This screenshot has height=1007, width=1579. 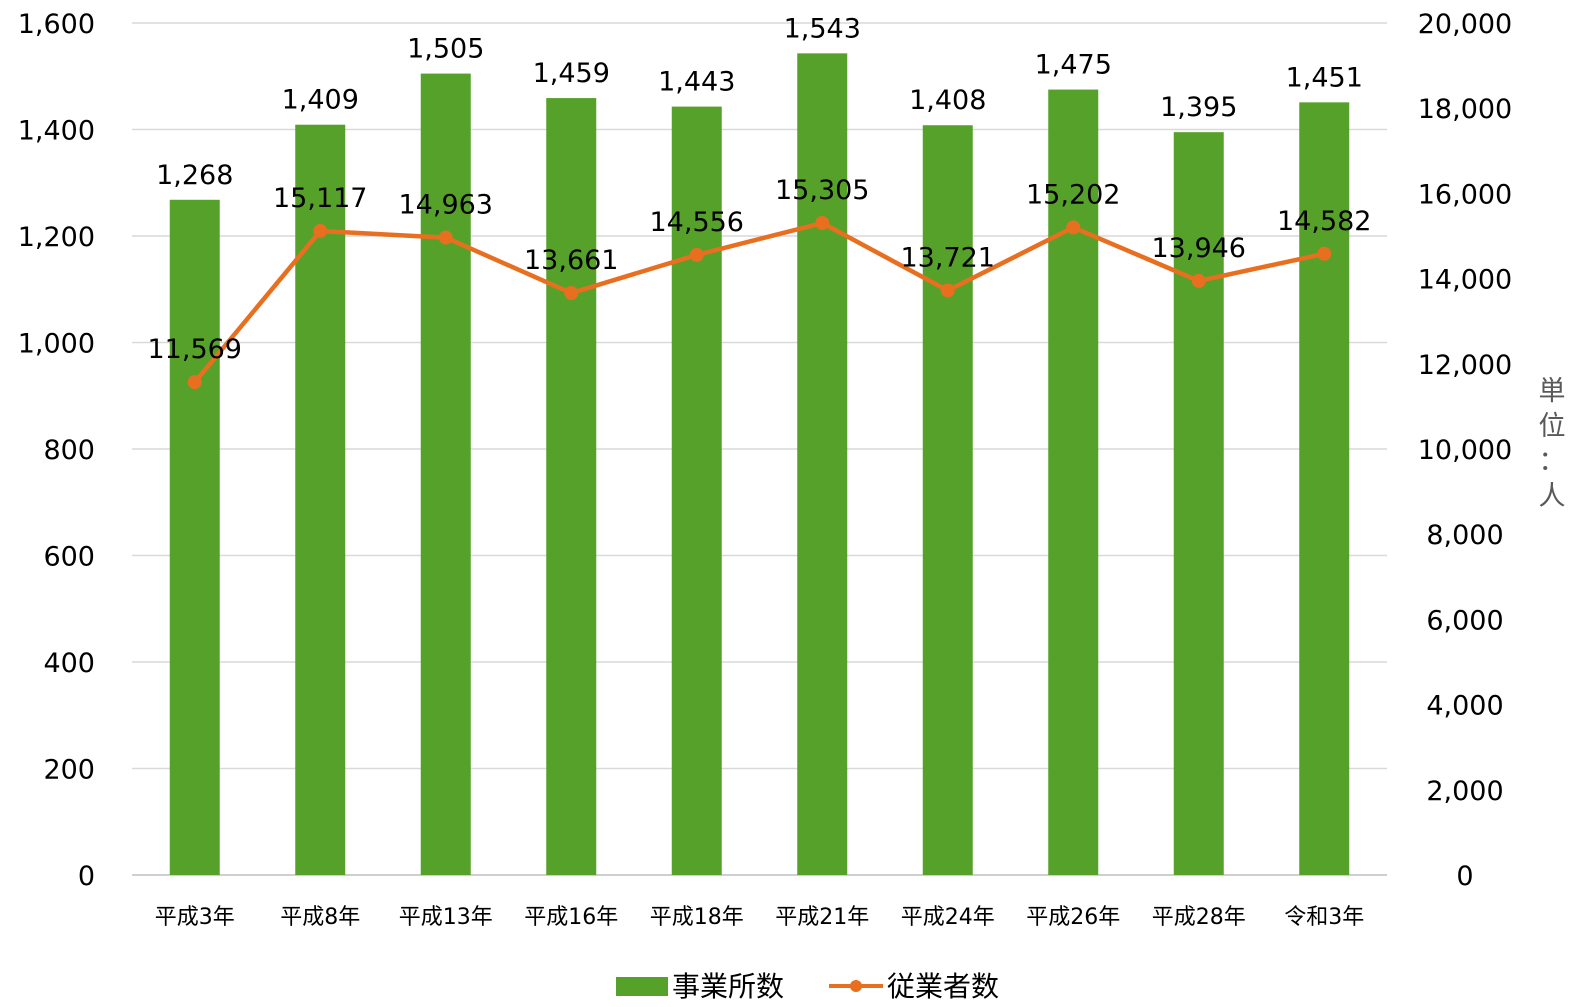 I want to click on left-tick-label: 1,600, so click(x=56, y=24).